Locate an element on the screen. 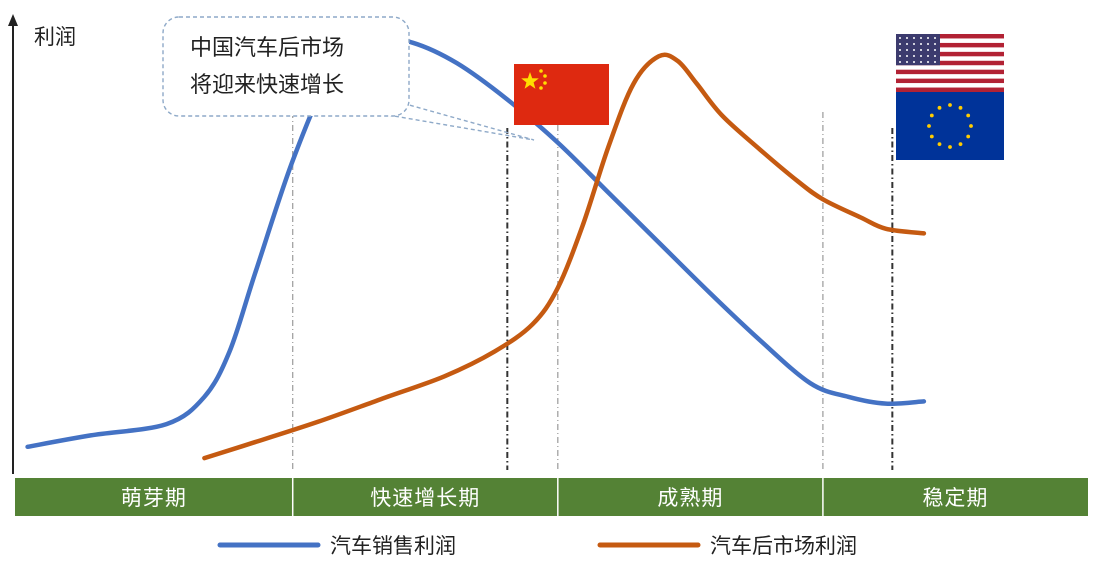 Image resolution: width=1102 pixels, height=565 pixels. callout: 中国汽车后市场 将迎来快速增长 is located at coordinates (348, 78).